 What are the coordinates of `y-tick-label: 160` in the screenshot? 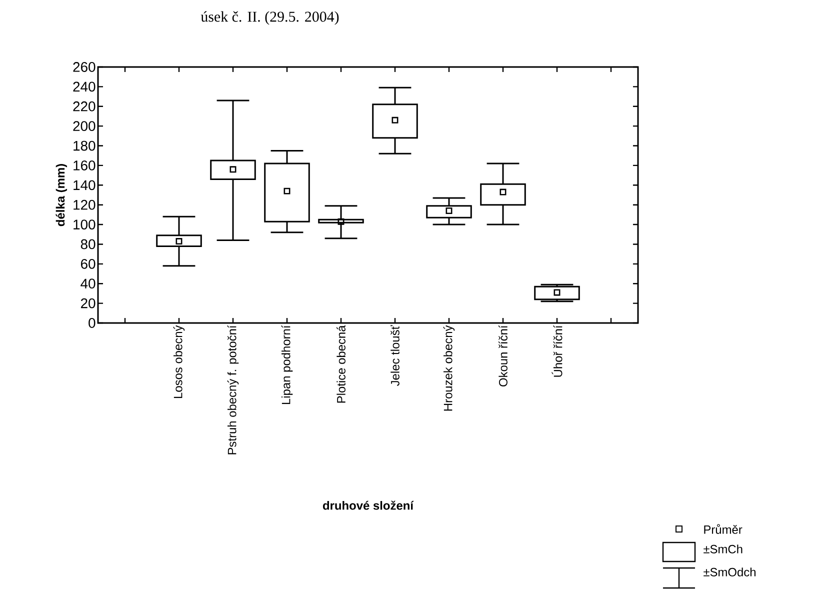 It's located at (85, 165).